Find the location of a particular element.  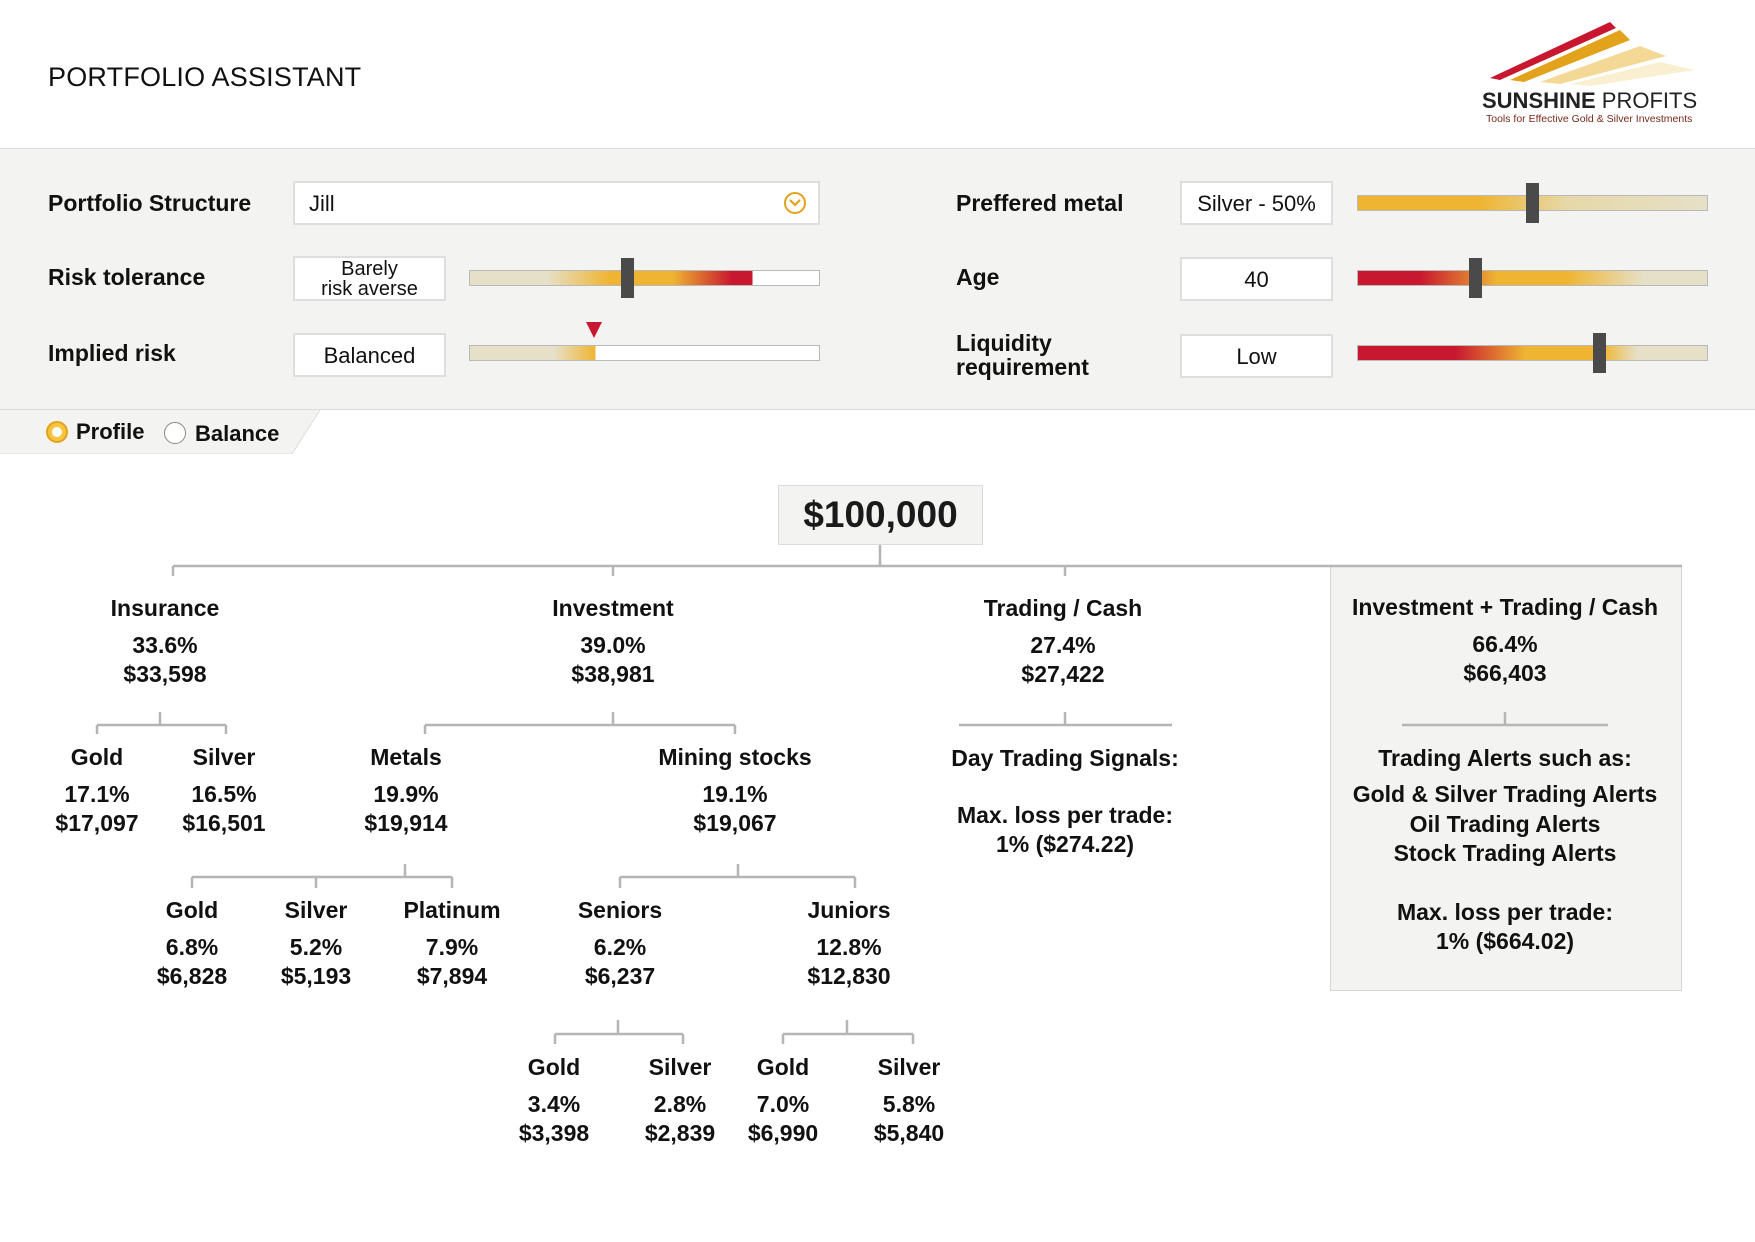

node-investment: Investment 39.0% $38,981 is located at coordinates (612, 642).